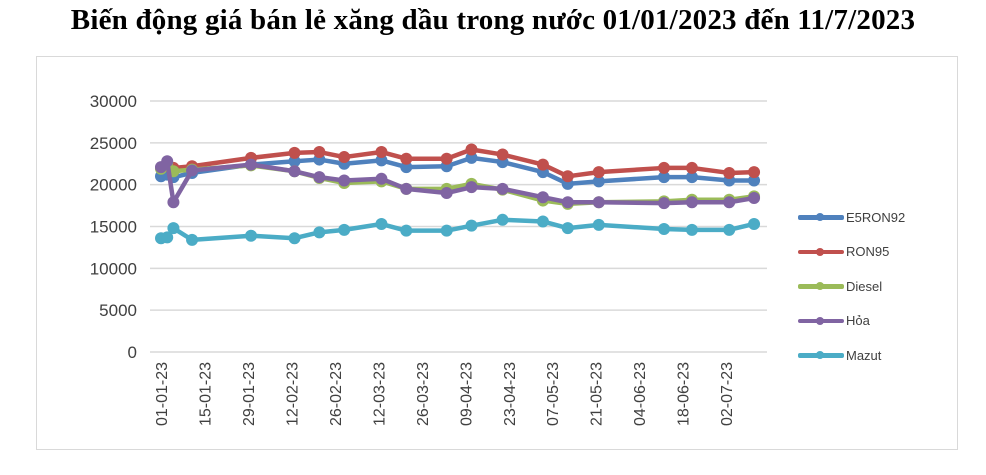 This screenshot has width=986, height=475. Describe the element at coordinates (423, 394) in the screenshot. I see `x-tick-label: 26-03-23` at that location.